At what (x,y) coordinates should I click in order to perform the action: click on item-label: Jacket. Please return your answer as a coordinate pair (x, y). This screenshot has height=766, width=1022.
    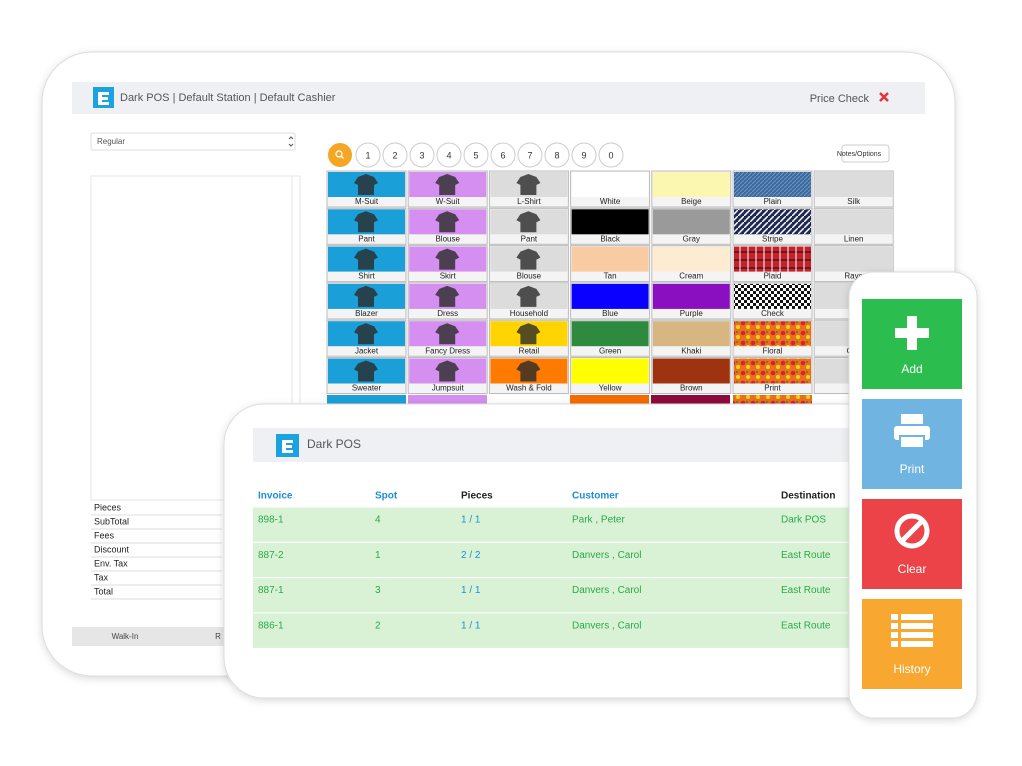
    Looking at the image, I should click on (367, 350).